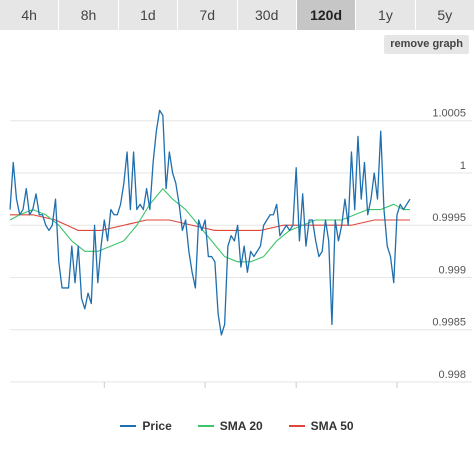  Describe the element at coordinates (452, 270) in the screenshot. I see `y-tick-label: 0.999` at that location.